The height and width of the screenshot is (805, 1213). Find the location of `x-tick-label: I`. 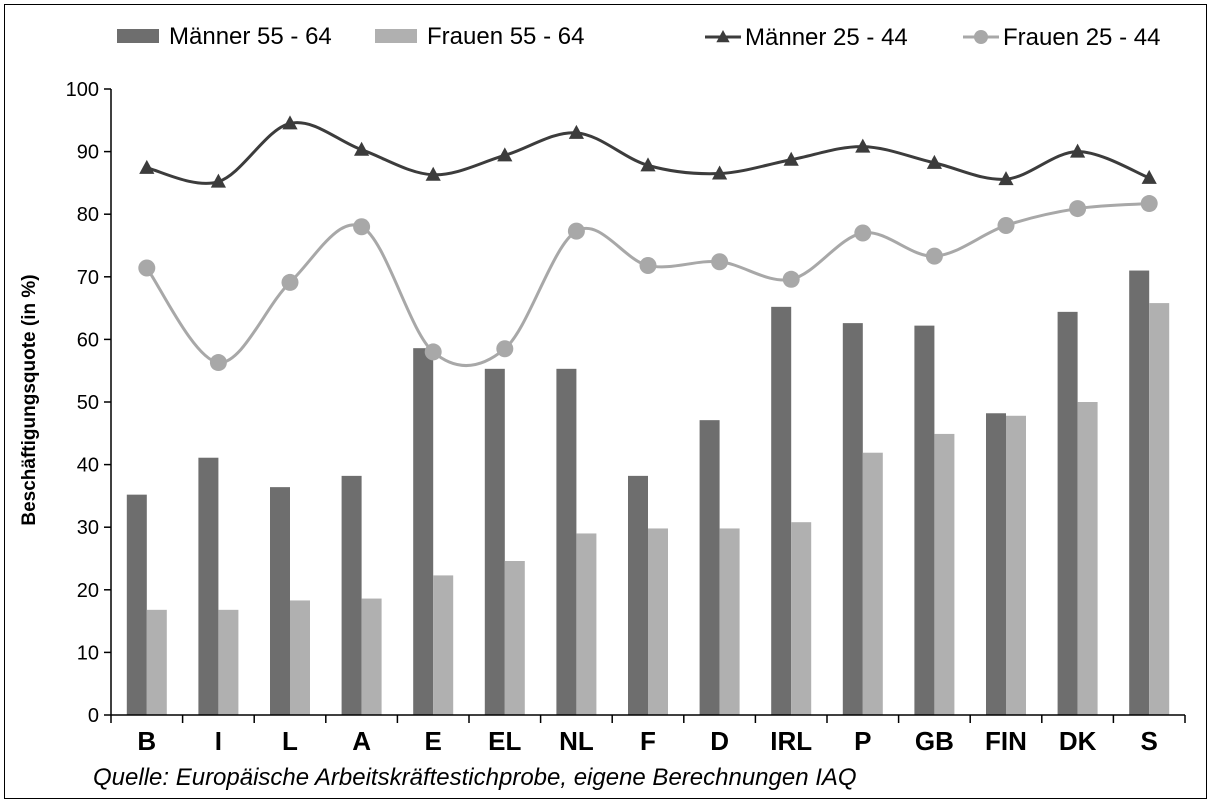

x-tick-label: I is located at coordinates (218, 741).